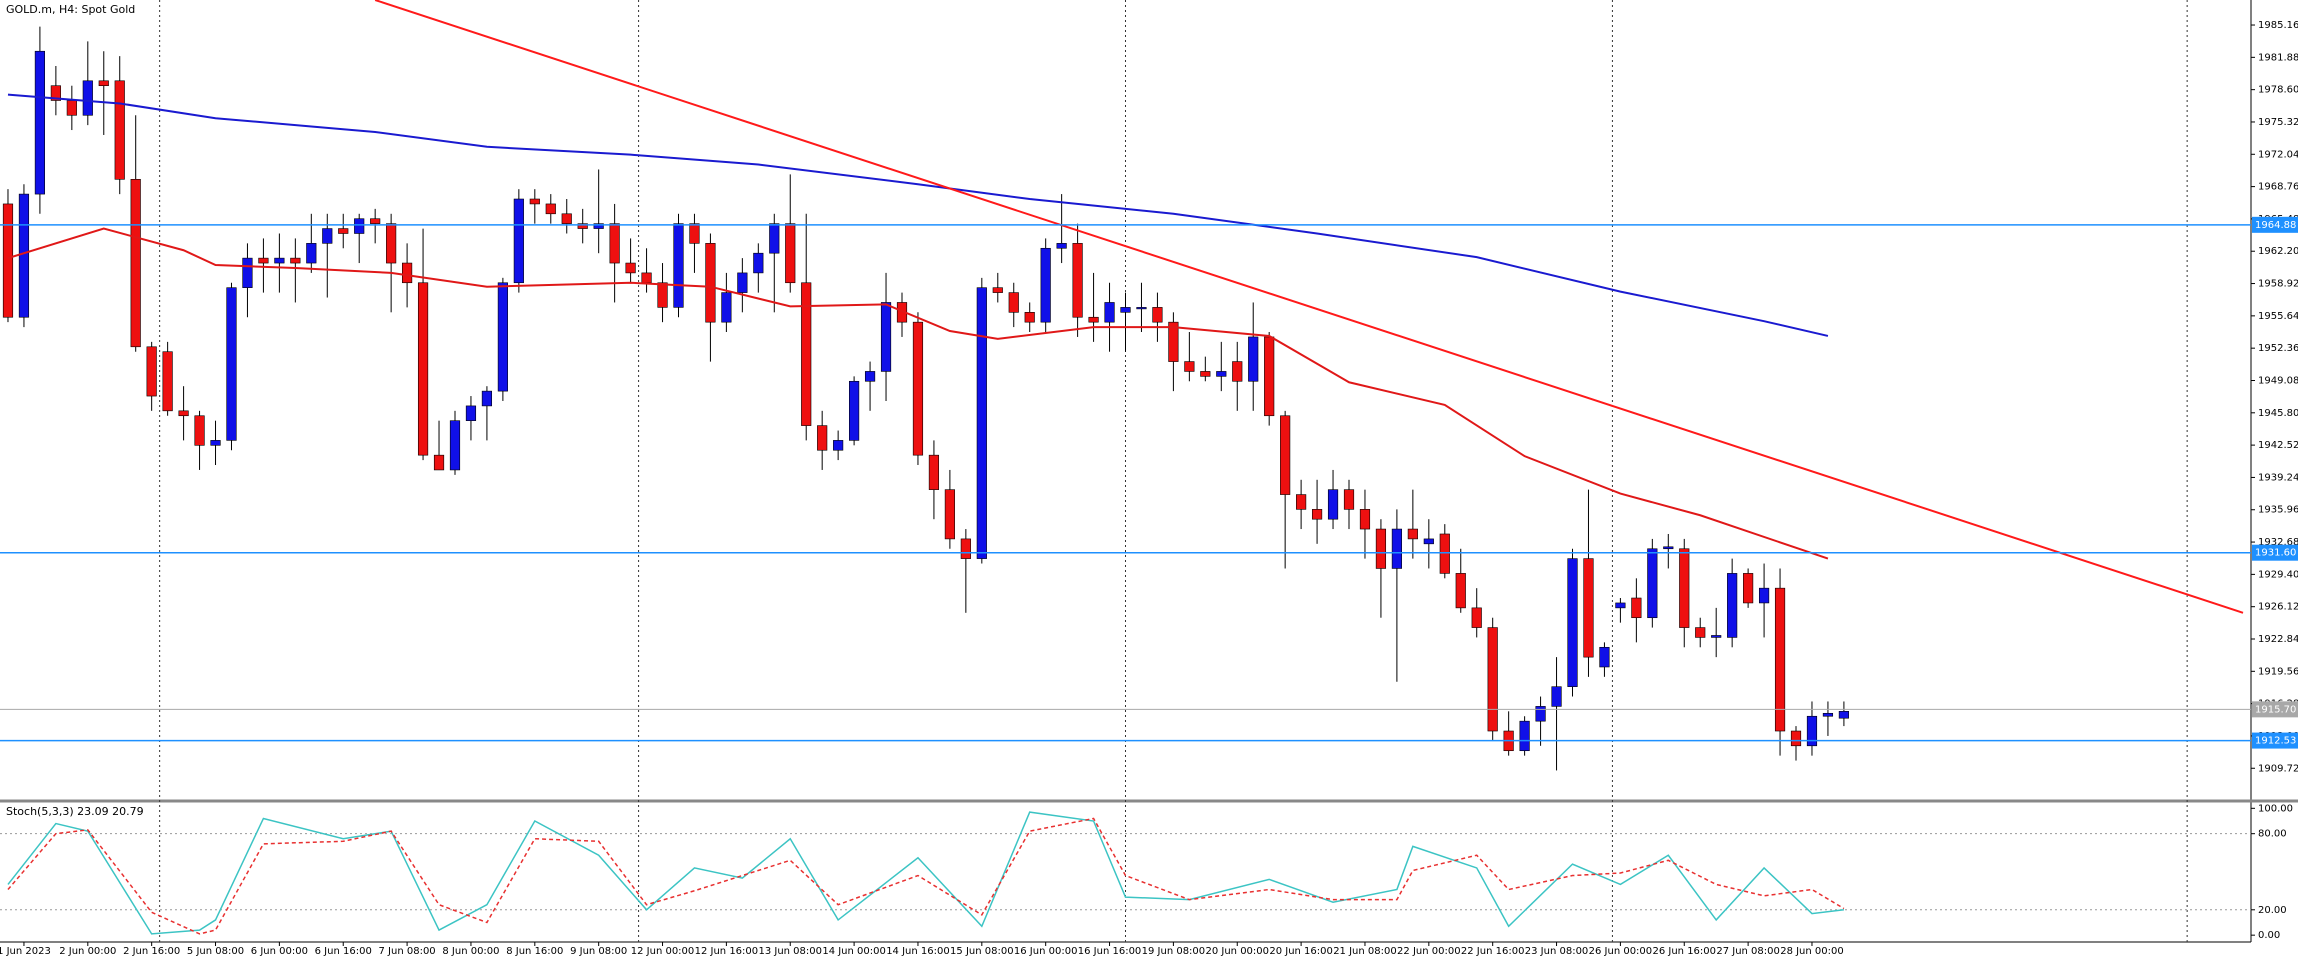 The height and width of the screenshot is (958, 2298). Describe the element at coordinates (1046, 951) in the screenshot. I see `x-tick-label: 16 Jun 00:00` at that location.